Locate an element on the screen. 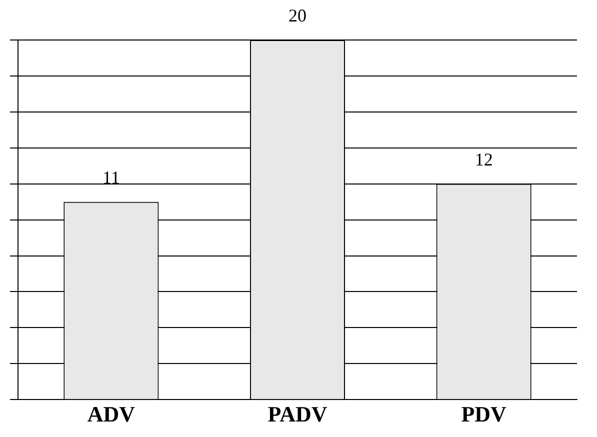 Image resolution: width=597 pixels, height=437 pixels. data-label: 20 is located at coordinates (297, 16).